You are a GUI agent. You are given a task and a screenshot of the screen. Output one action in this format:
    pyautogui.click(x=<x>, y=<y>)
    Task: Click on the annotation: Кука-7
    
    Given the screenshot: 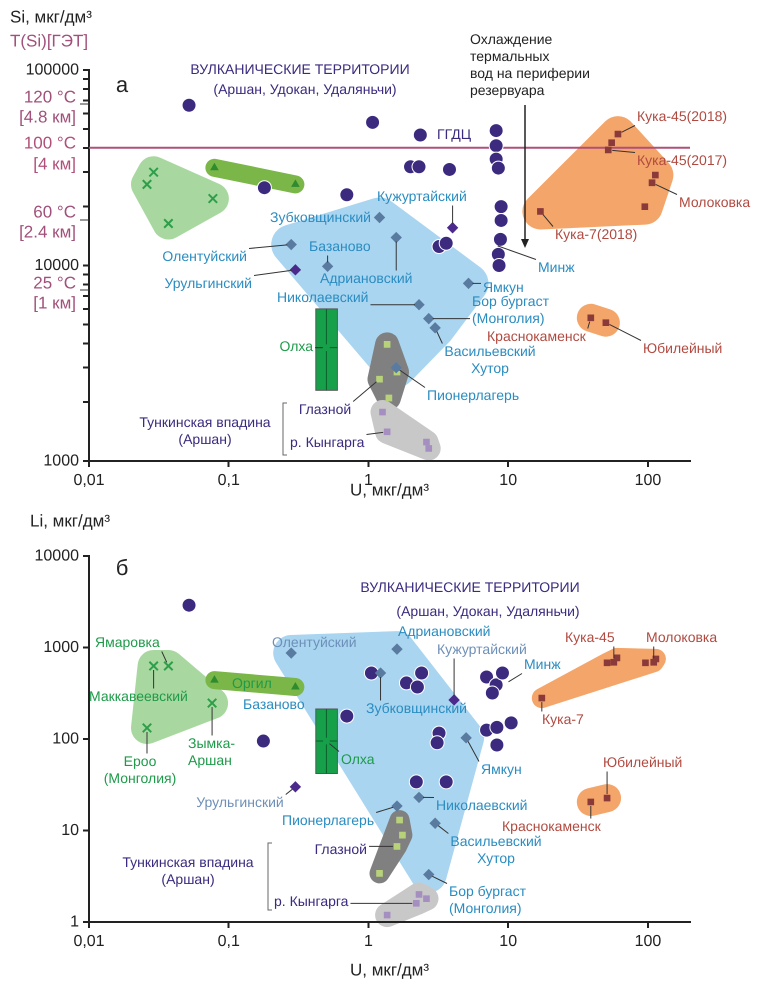 What is the action you would take?
    pyautogui.click(x=563, y=718)
    